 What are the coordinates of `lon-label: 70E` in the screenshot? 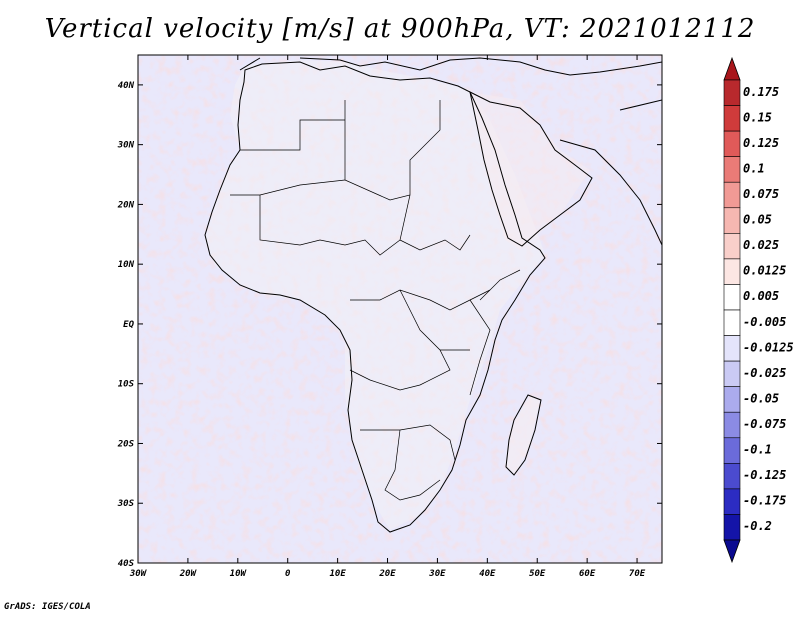 It's located at (637, 574).